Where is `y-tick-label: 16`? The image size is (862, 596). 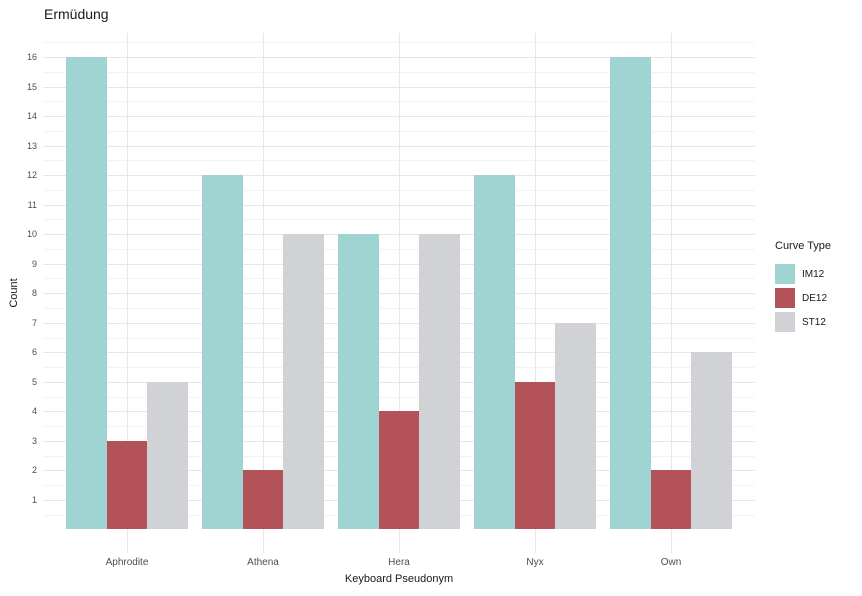 y-tick-label: 16 is located at coordinates (31, 57).